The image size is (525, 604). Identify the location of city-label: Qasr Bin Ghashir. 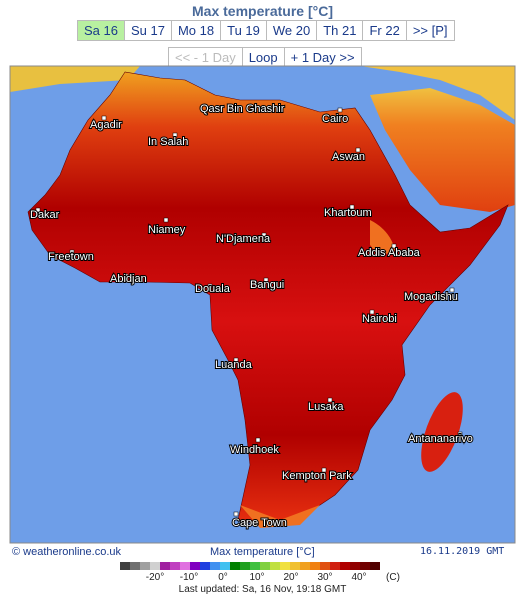
(242, 109).